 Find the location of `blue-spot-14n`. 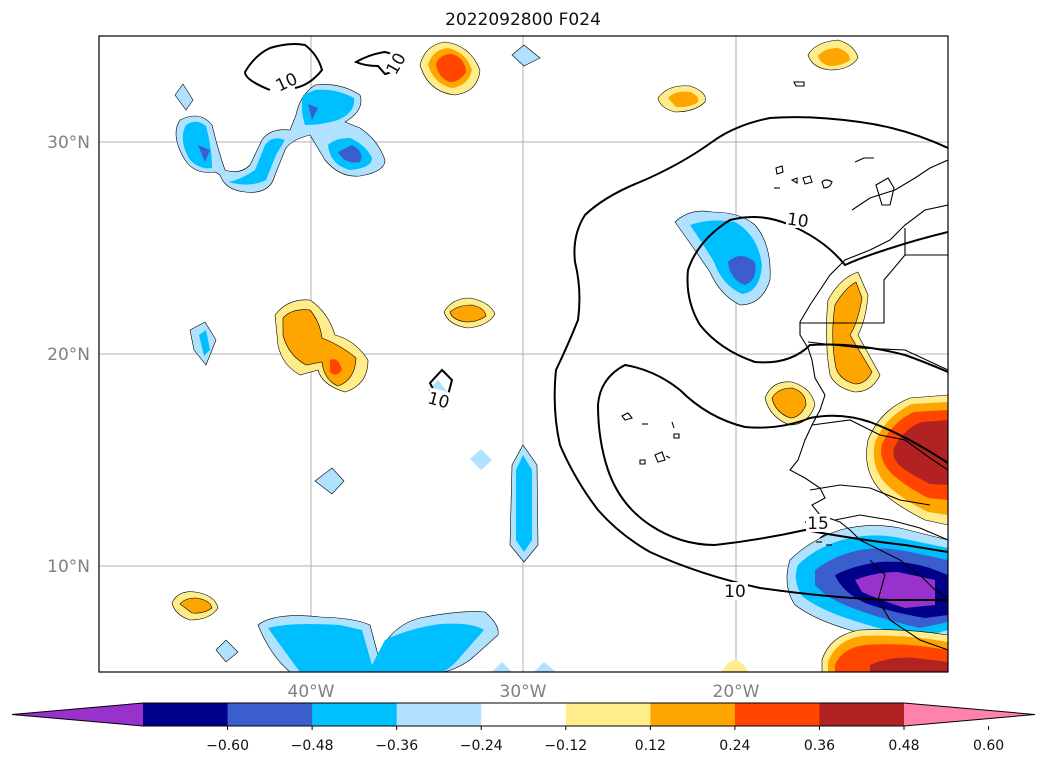

blue-spot-14n is located at coordinates (329, 481).